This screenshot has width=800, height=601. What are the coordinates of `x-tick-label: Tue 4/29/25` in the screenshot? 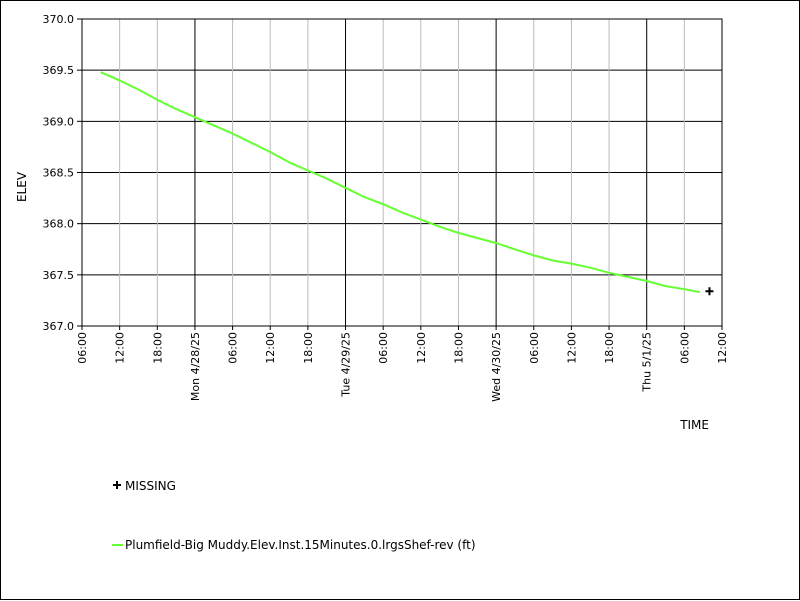 It's located at (346, 365).